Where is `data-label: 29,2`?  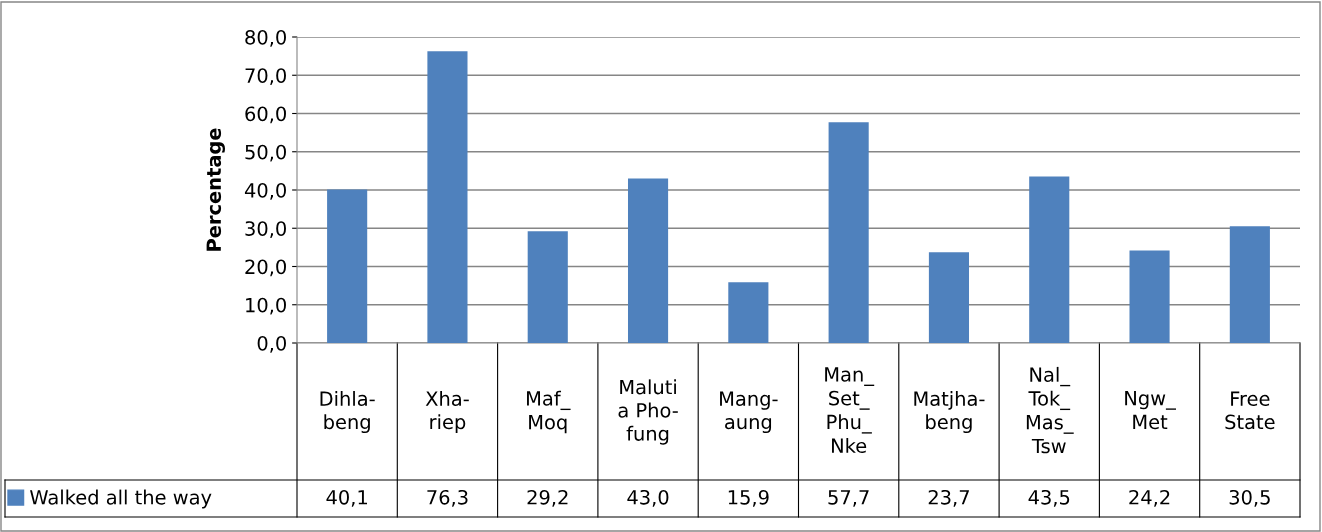 data-label: 29,2 is located at coordinates (547, 498).